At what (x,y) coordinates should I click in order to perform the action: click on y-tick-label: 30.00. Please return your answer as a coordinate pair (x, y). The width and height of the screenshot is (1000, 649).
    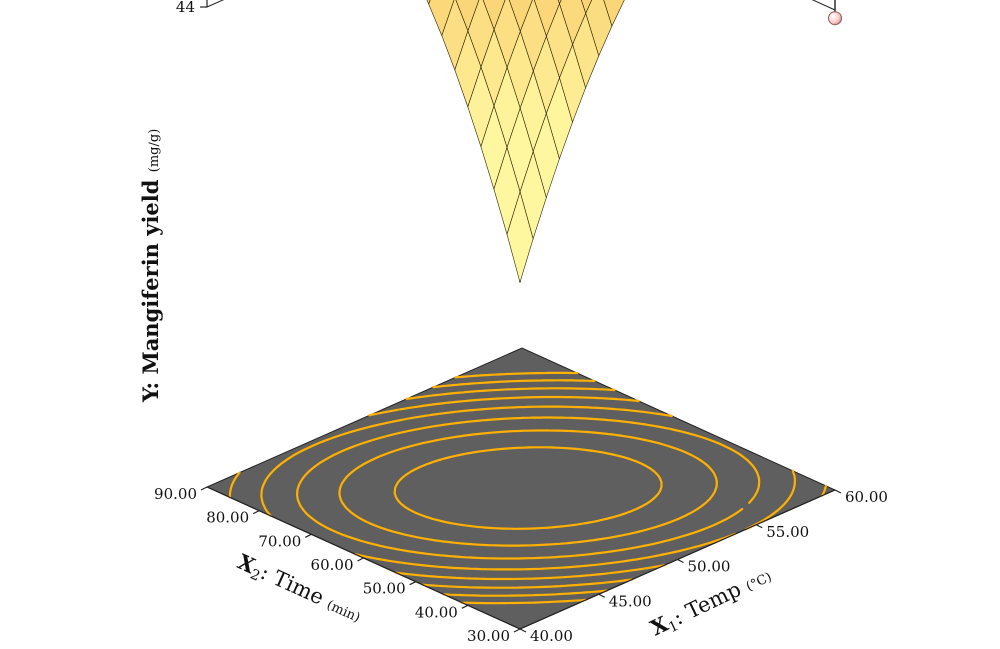
    Looking at the image, I should click on (488, 636).